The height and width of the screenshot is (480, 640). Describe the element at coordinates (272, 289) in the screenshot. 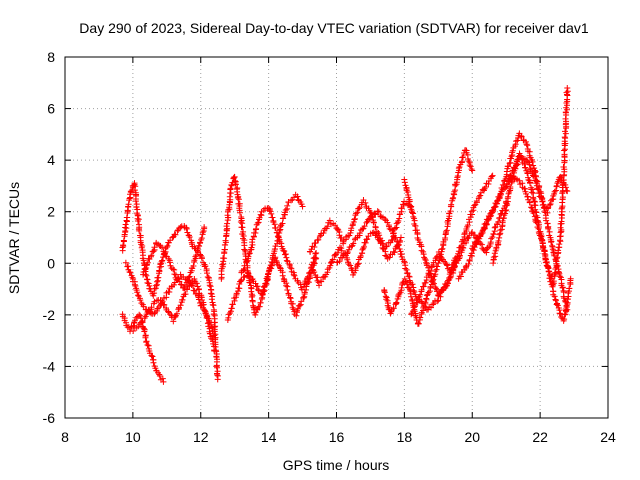

I see `series-track-g` at that location.